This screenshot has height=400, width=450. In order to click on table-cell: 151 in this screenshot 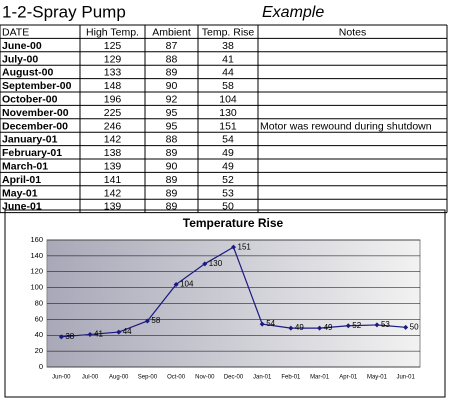, I will do `click(228, 126)`.